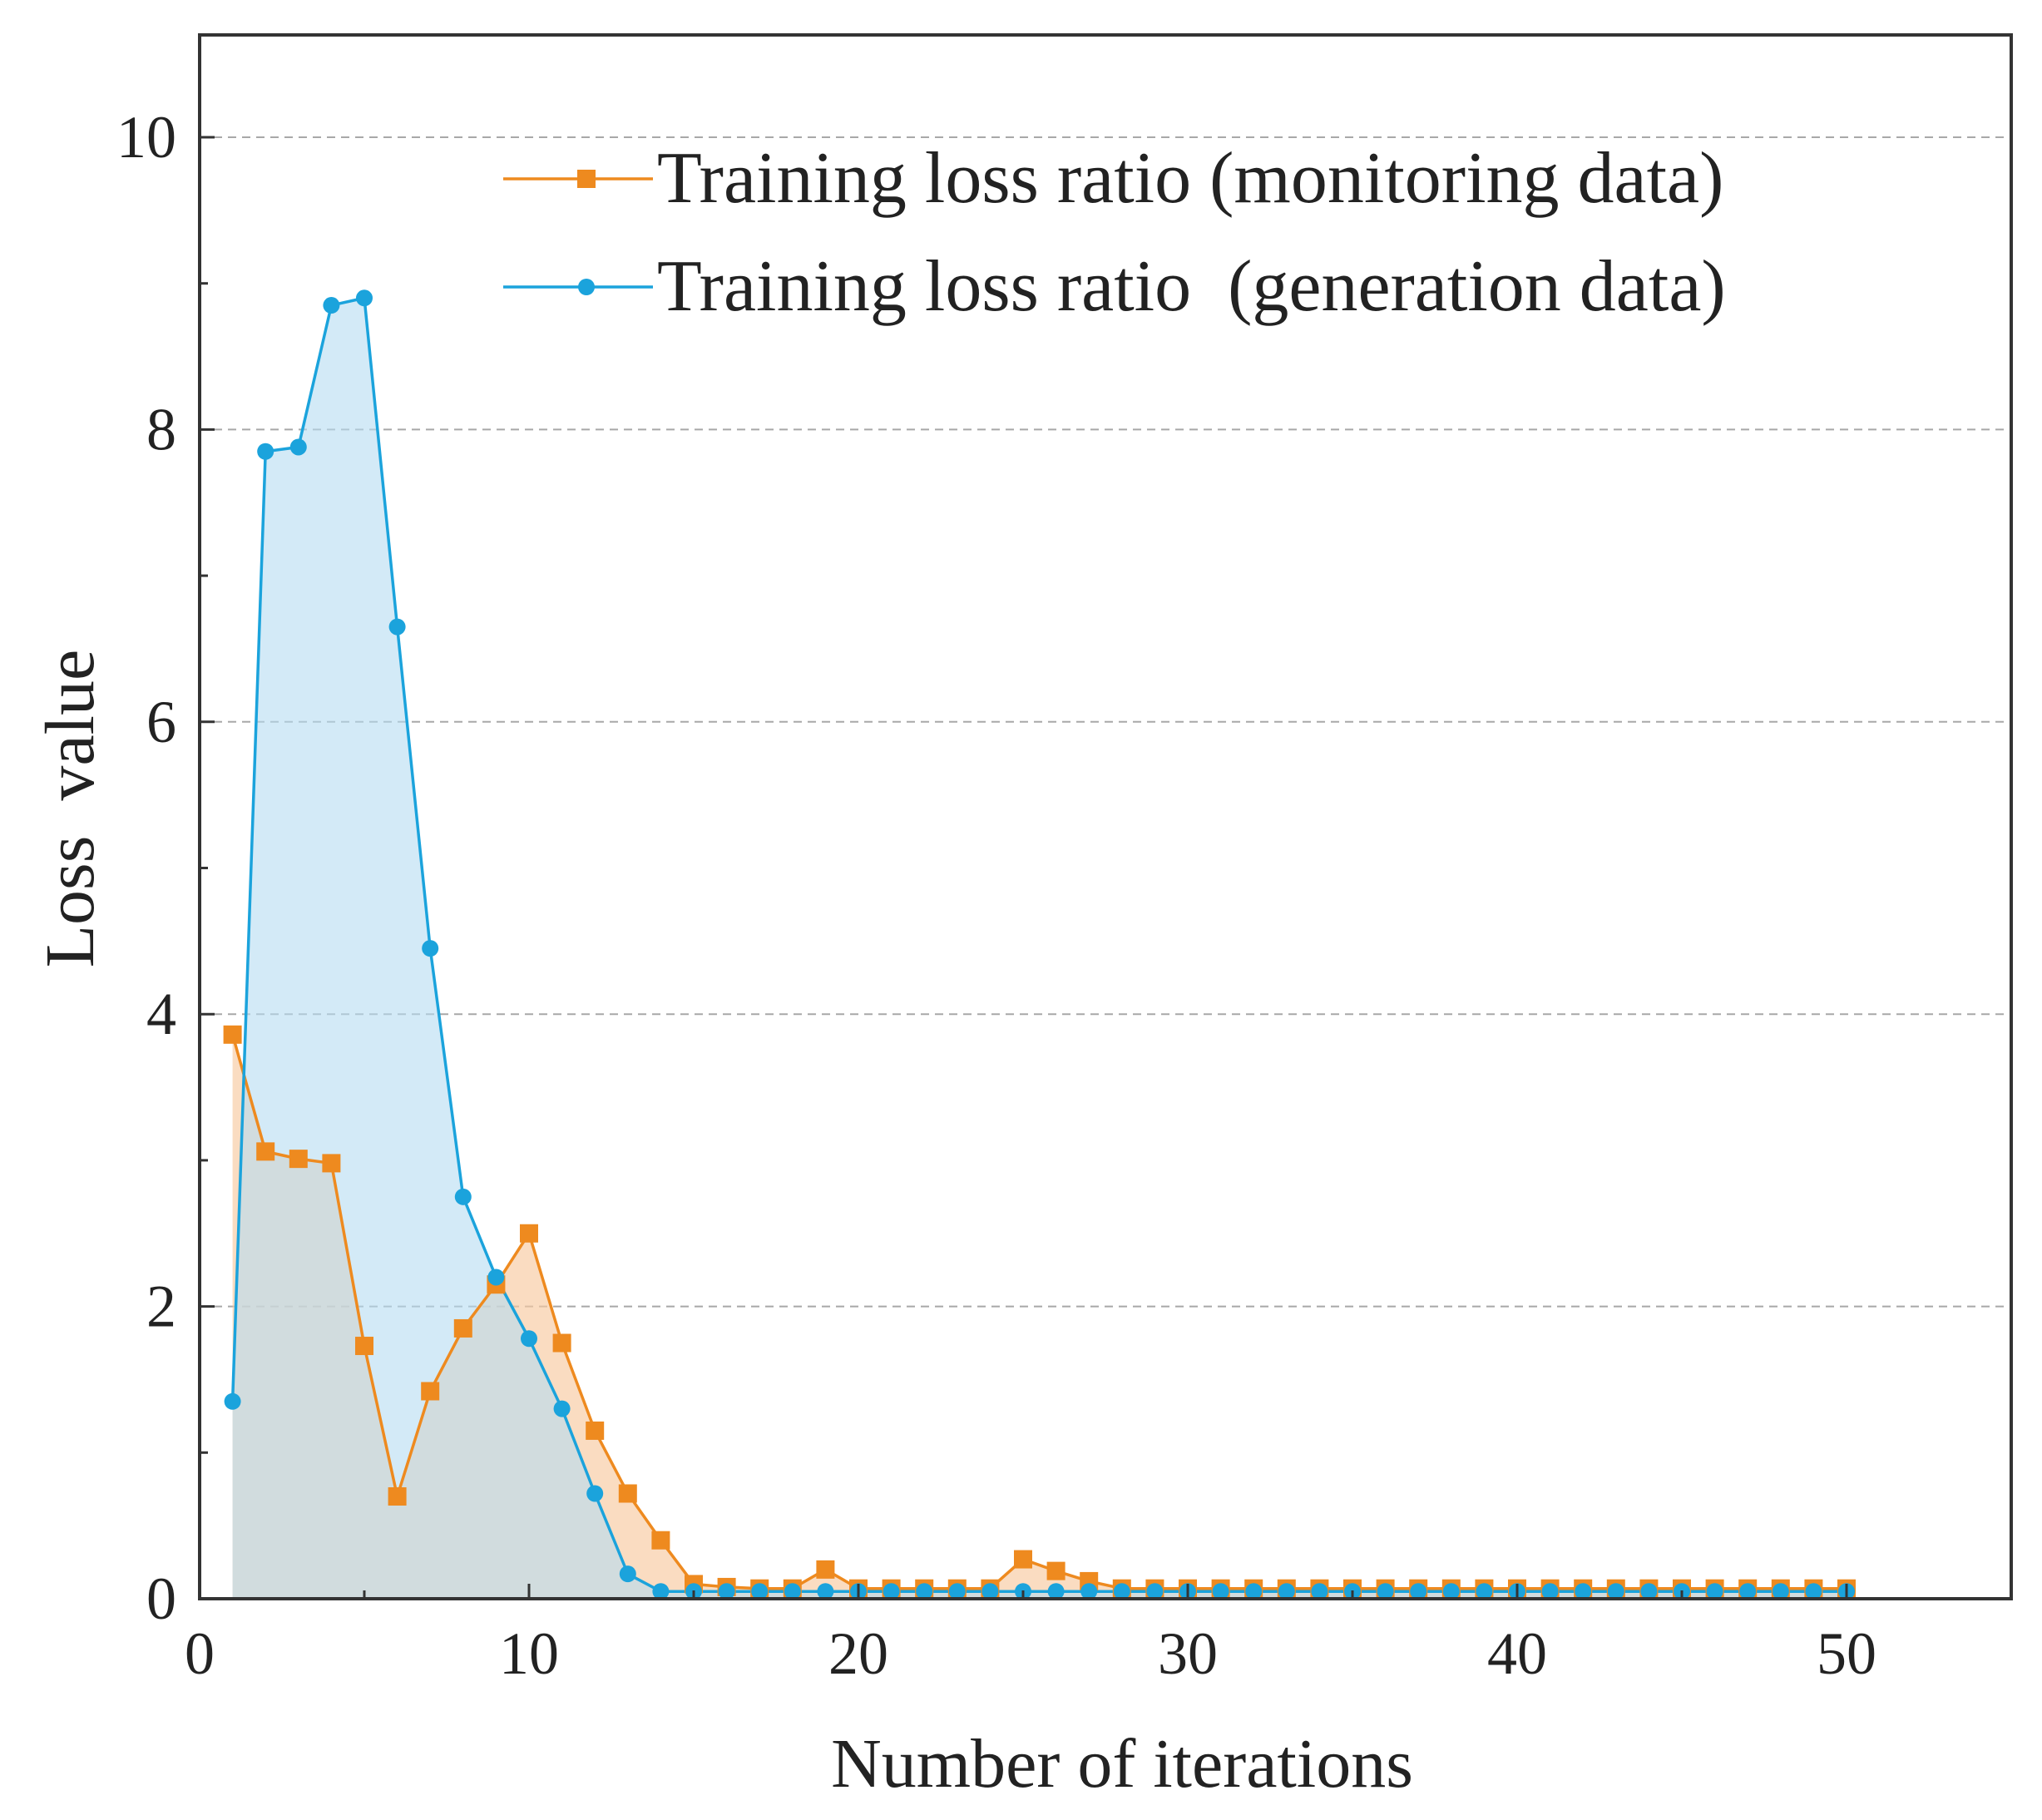  I want to click on y-tick-label: 4, so click(161, 1014).